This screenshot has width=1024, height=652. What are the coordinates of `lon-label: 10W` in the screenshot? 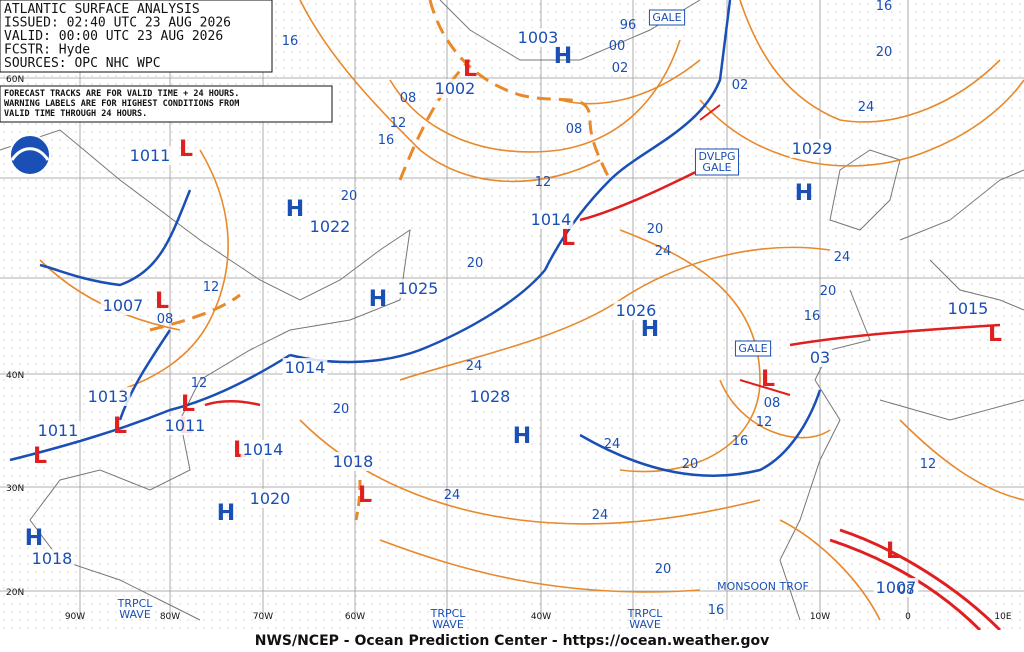 It's located at (820, 617).